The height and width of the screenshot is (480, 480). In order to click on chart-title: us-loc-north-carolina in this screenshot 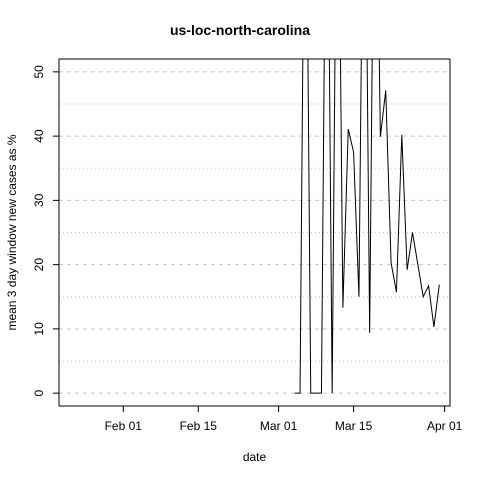, I will do `click(240, 30)`.